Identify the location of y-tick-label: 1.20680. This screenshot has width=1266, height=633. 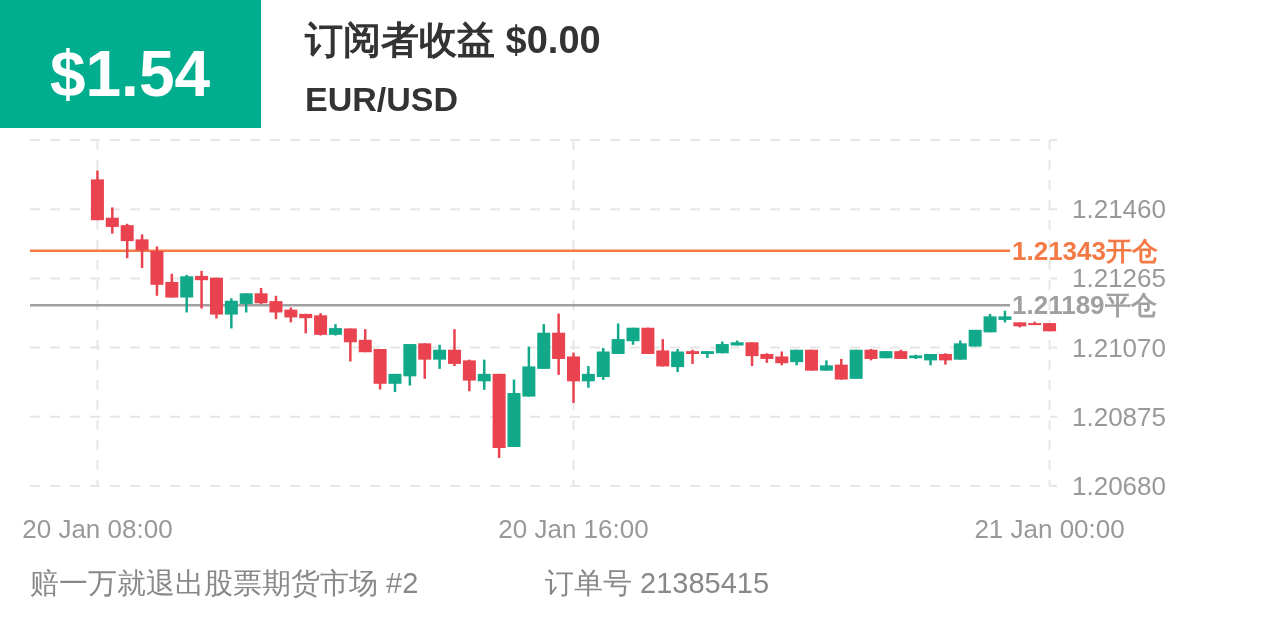
(1119, 486).